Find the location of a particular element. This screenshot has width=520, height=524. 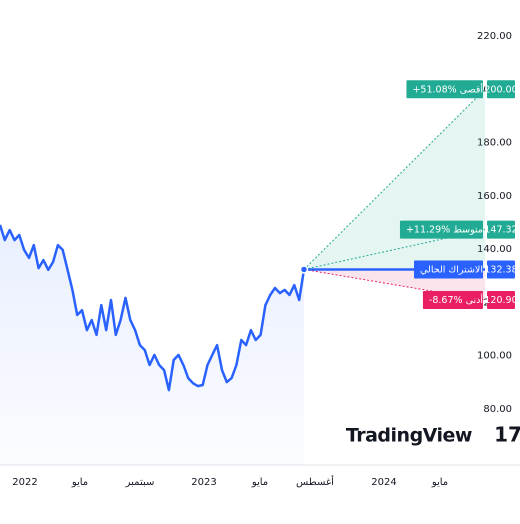

y-tick-label: 80.00 is located at coordinates (497, 409).